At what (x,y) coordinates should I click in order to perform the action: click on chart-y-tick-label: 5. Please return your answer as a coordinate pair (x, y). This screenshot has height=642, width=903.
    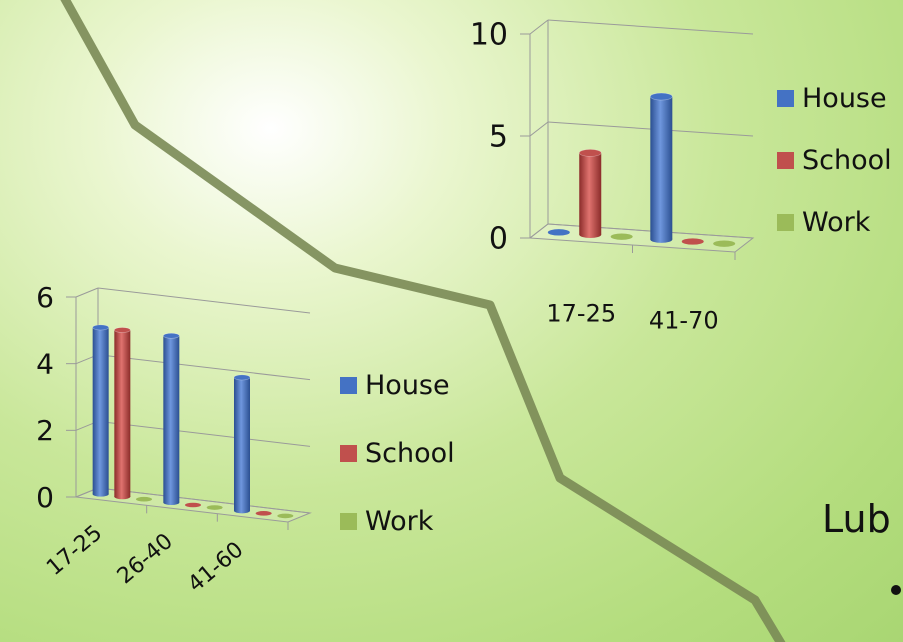
    Looking at the image, I should click on (498, 137).